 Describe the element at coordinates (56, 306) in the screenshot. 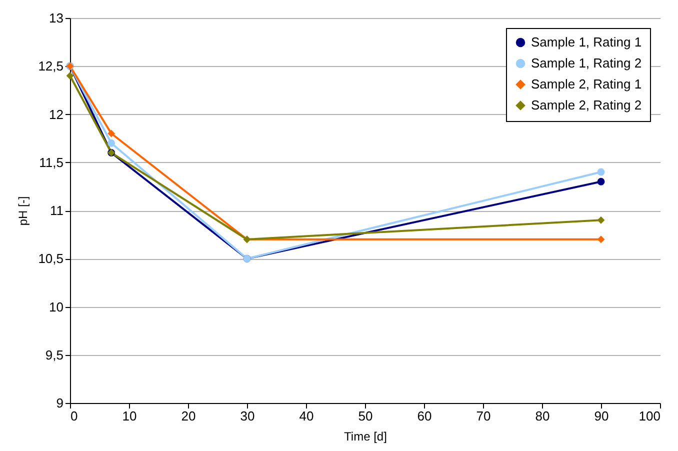

I see `y-tick-label: 10` at that location.